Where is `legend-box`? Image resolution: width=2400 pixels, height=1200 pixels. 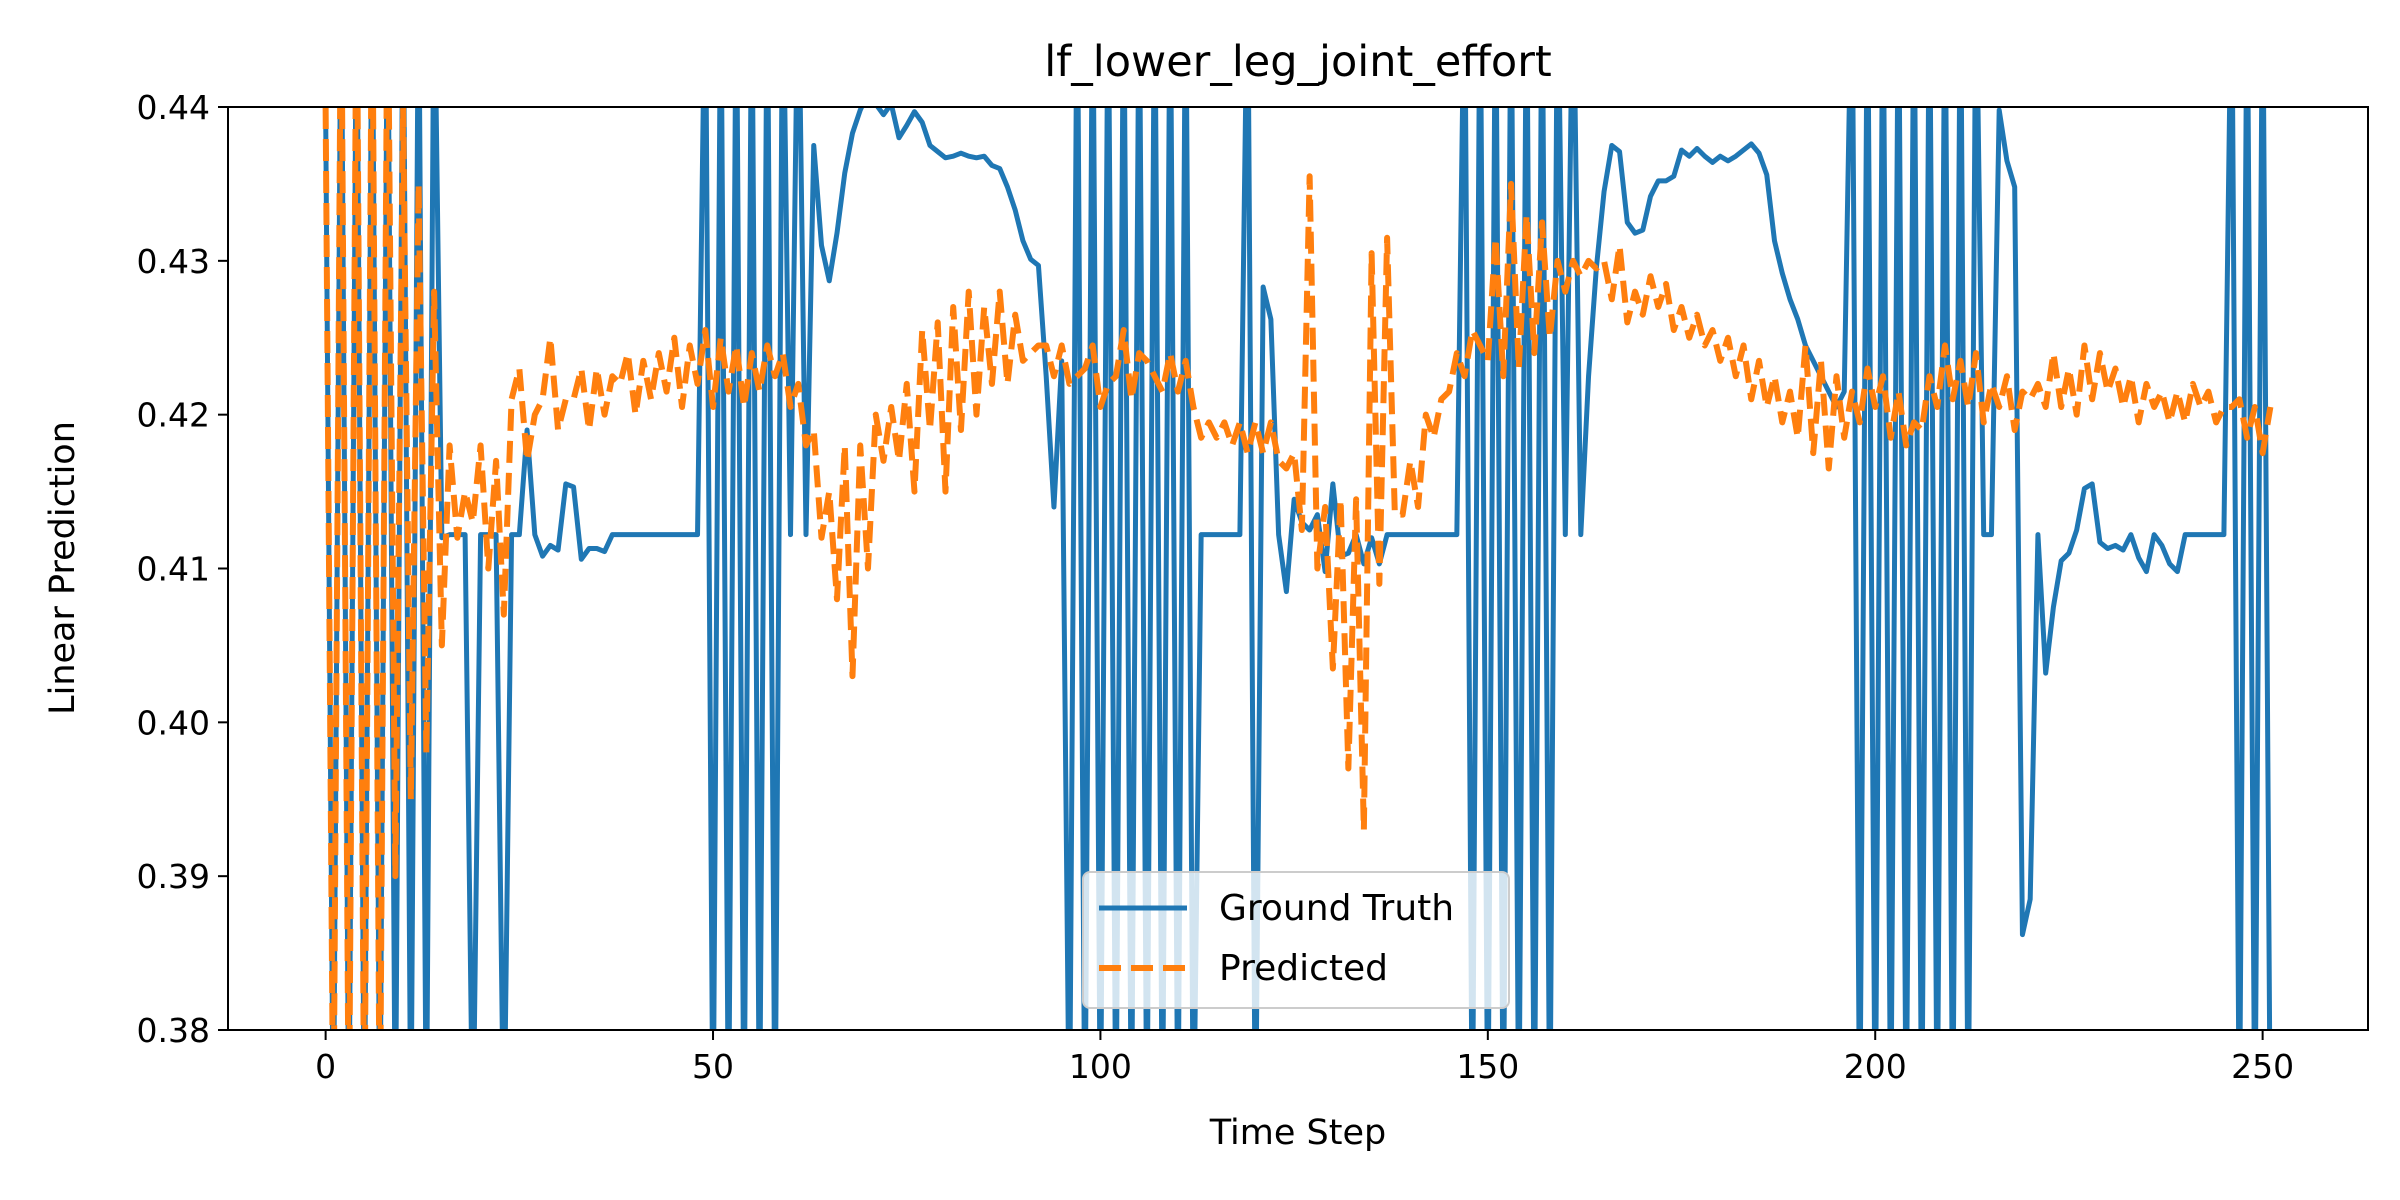 legend-box is located at coordinates (1296, 940).